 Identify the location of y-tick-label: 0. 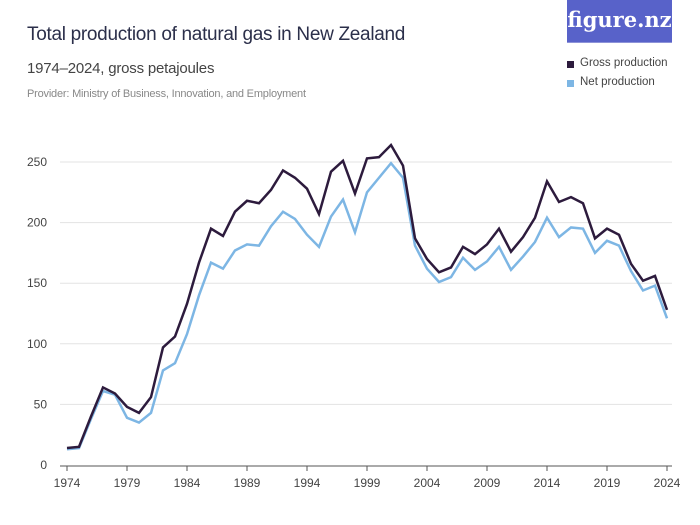
(43, 465).